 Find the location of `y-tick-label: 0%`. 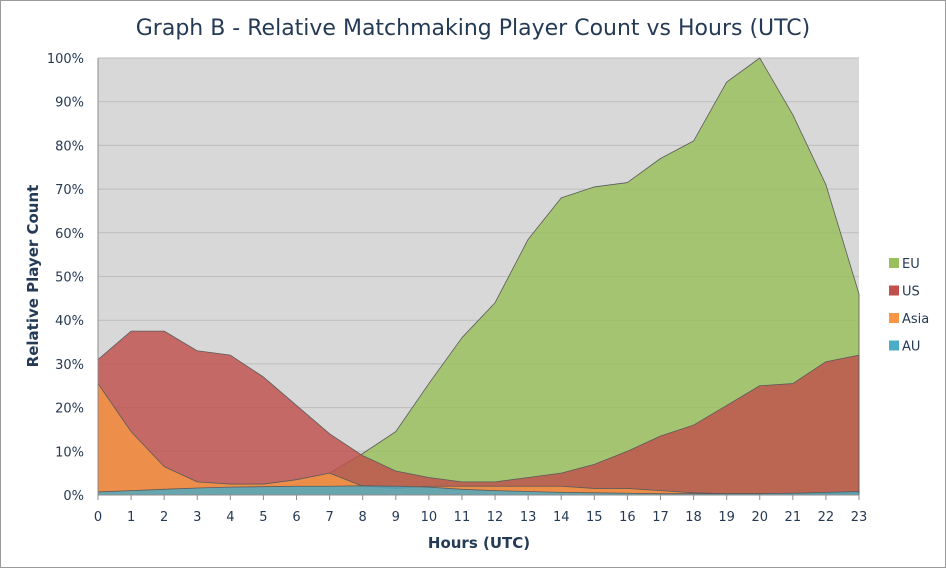

y-tick-label: 0% is located at coordinates (73, 496).